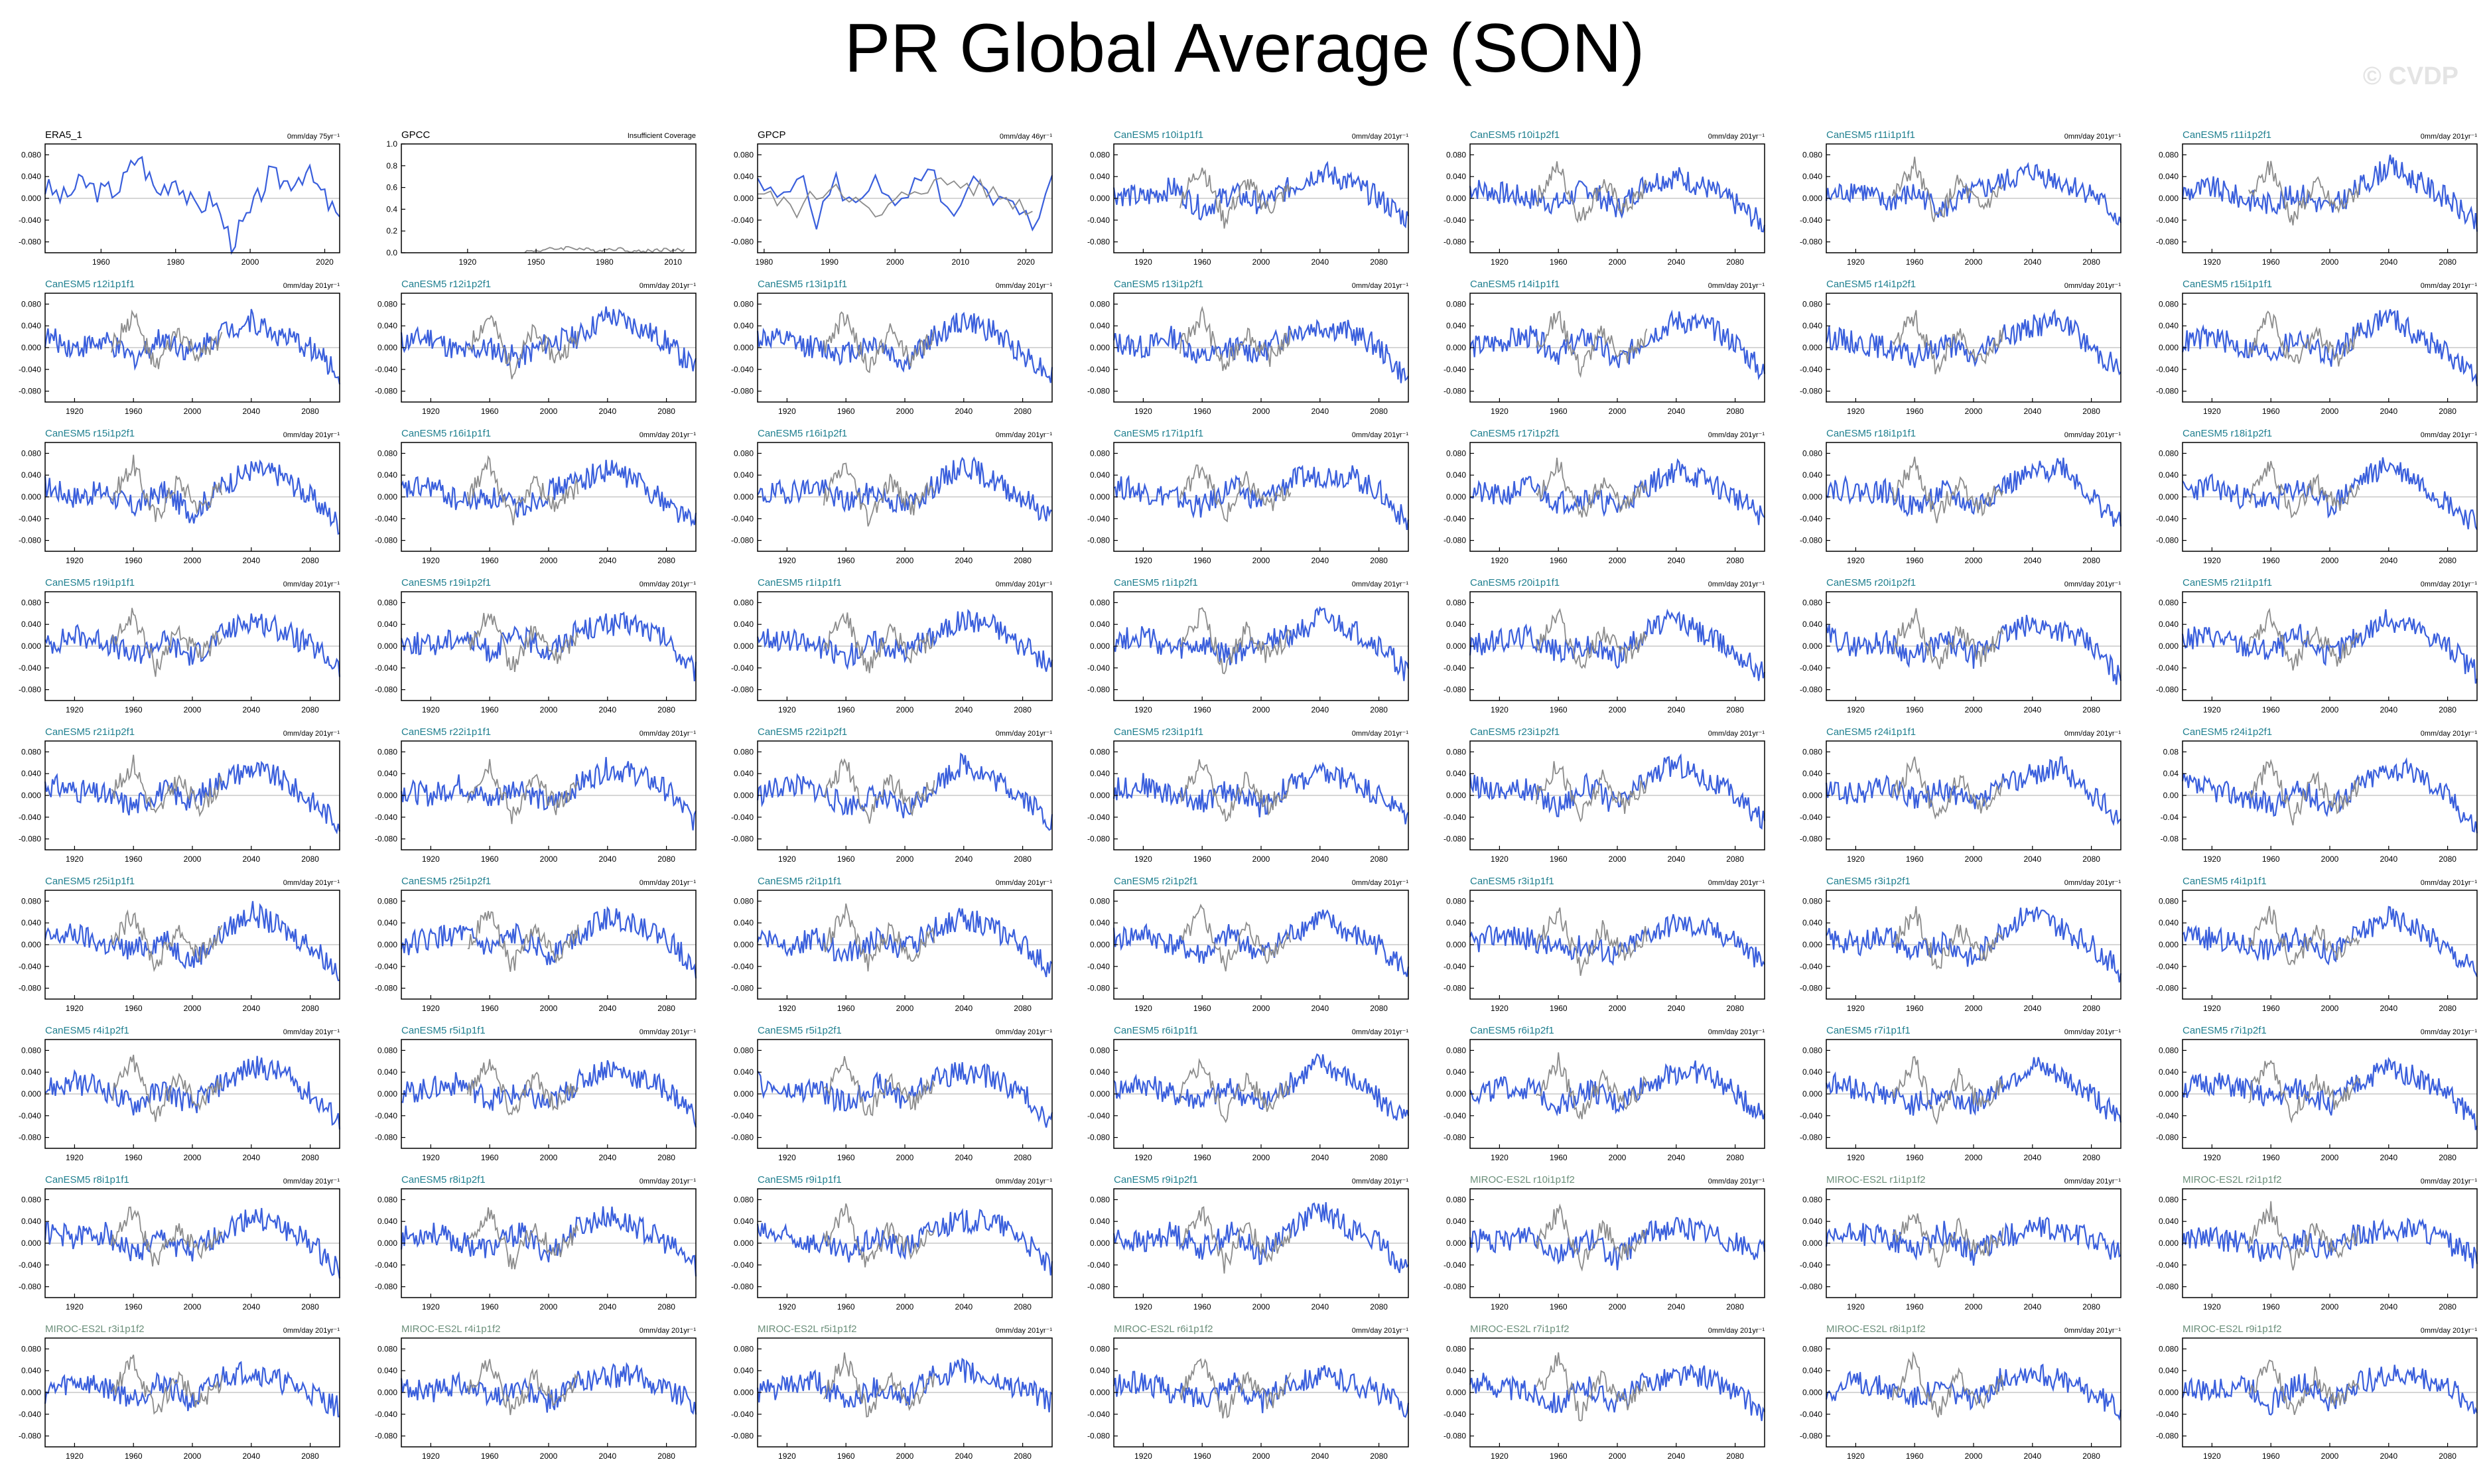 This screenshot has width=2489, height=1484. Describe the element at coordinates (391, 252) in the screenshot. I see `y-tick-label: 0.0` at that location.